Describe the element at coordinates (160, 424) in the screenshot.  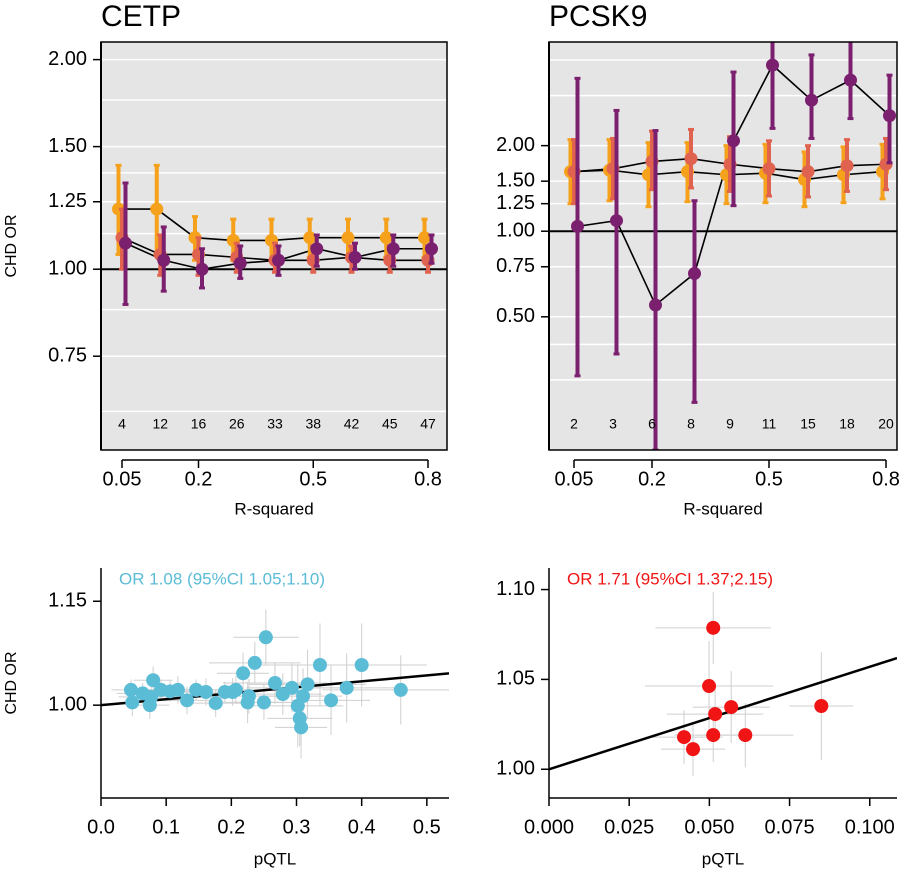
I see `count-label: 12` at that location.